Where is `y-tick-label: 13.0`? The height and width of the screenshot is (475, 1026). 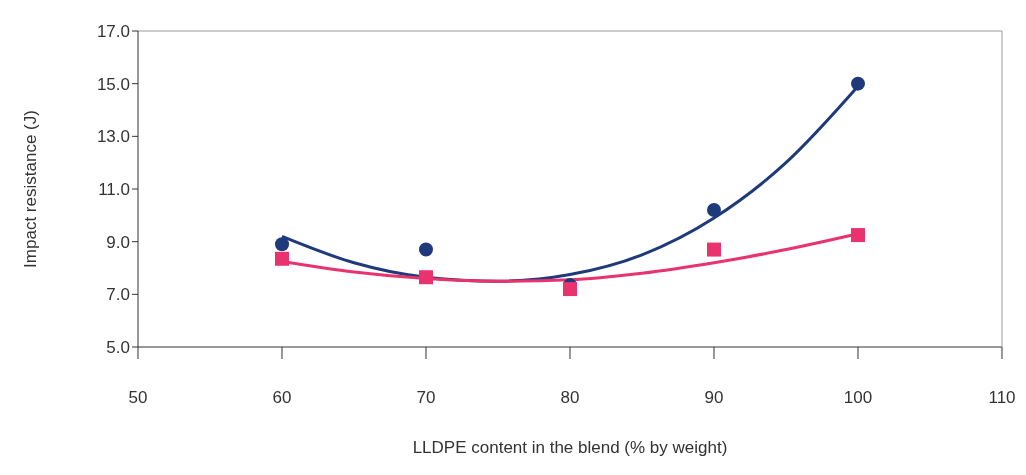 y-tick-label: 13.0 is located at coordinates (113, 137).